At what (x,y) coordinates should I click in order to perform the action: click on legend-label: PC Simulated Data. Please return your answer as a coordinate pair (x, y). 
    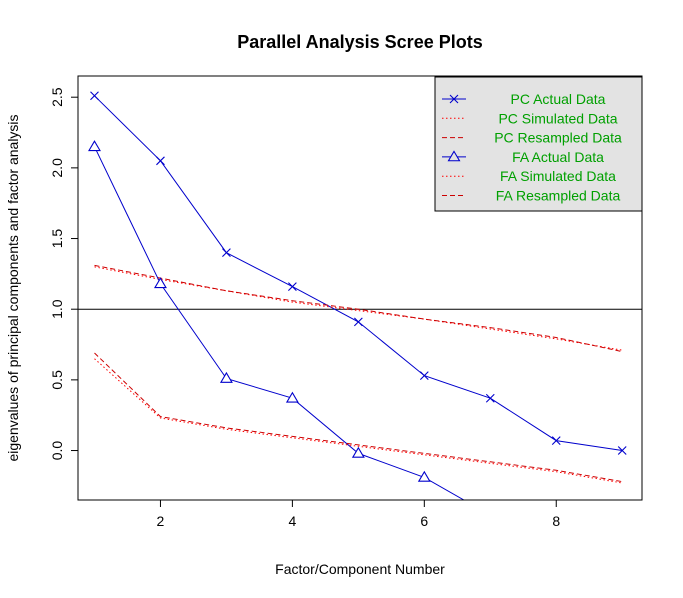
    Looking at the image, I should click on (557, 118).